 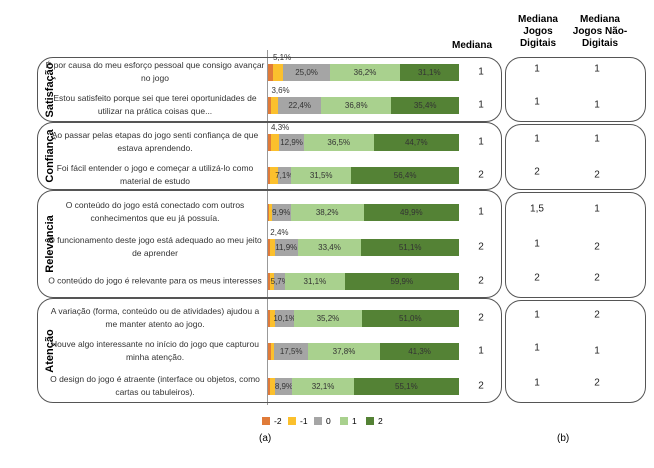 What do you see at coordinates (356, 105) in the screenshot?
I see `bar-segment-1: 36,8%` at bounding box center [356, 105].